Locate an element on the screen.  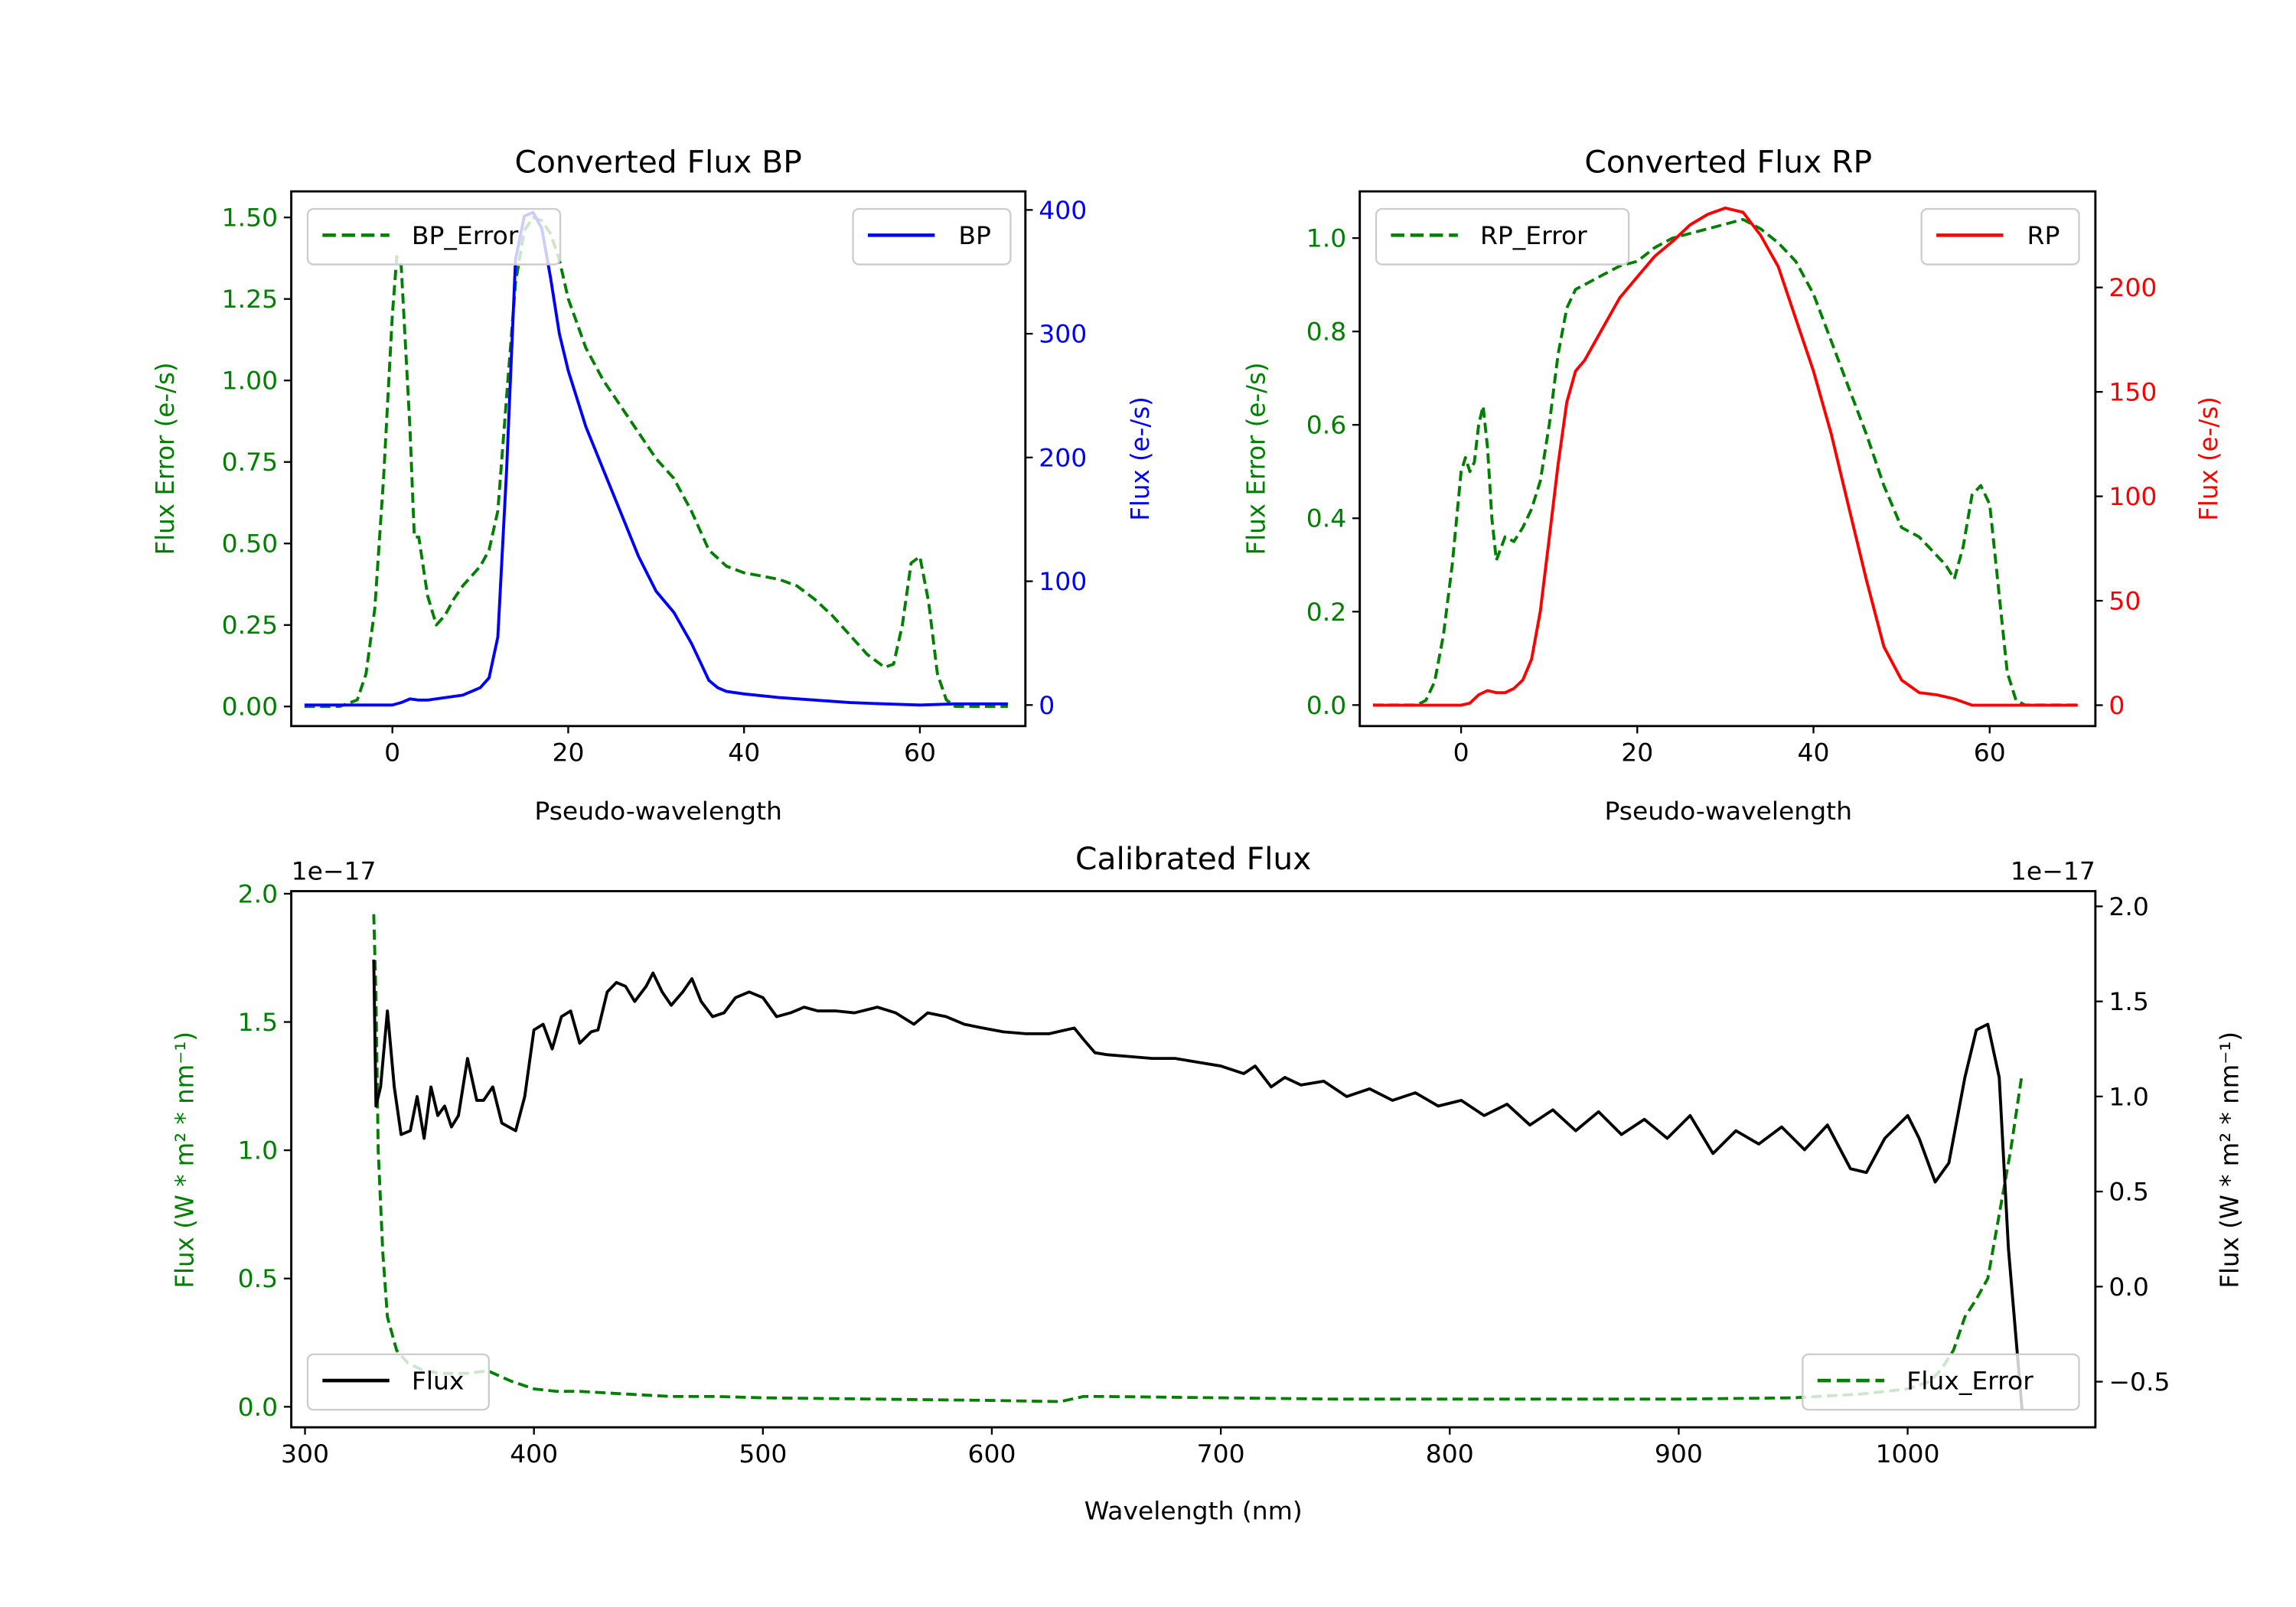
calibrated-x-tick-label: 800 is located at coordinates (1450, 1453).